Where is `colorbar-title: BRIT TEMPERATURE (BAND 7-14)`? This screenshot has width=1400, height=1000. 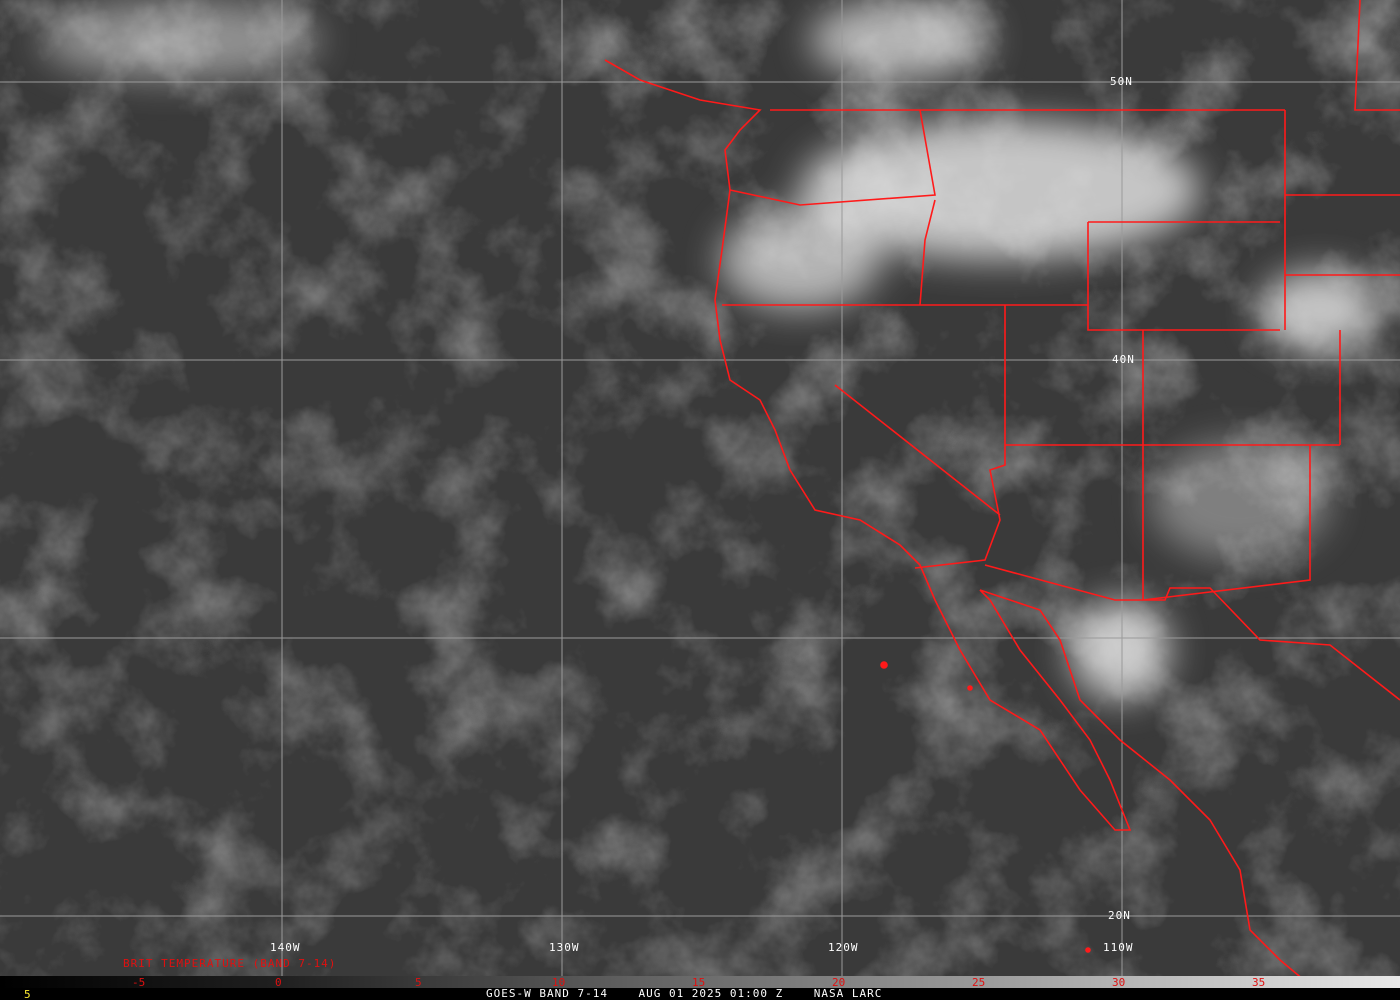 colorbar-title: BRIT TEMPERATURE (BAND 7-14) is located at coordinates (230, 963).